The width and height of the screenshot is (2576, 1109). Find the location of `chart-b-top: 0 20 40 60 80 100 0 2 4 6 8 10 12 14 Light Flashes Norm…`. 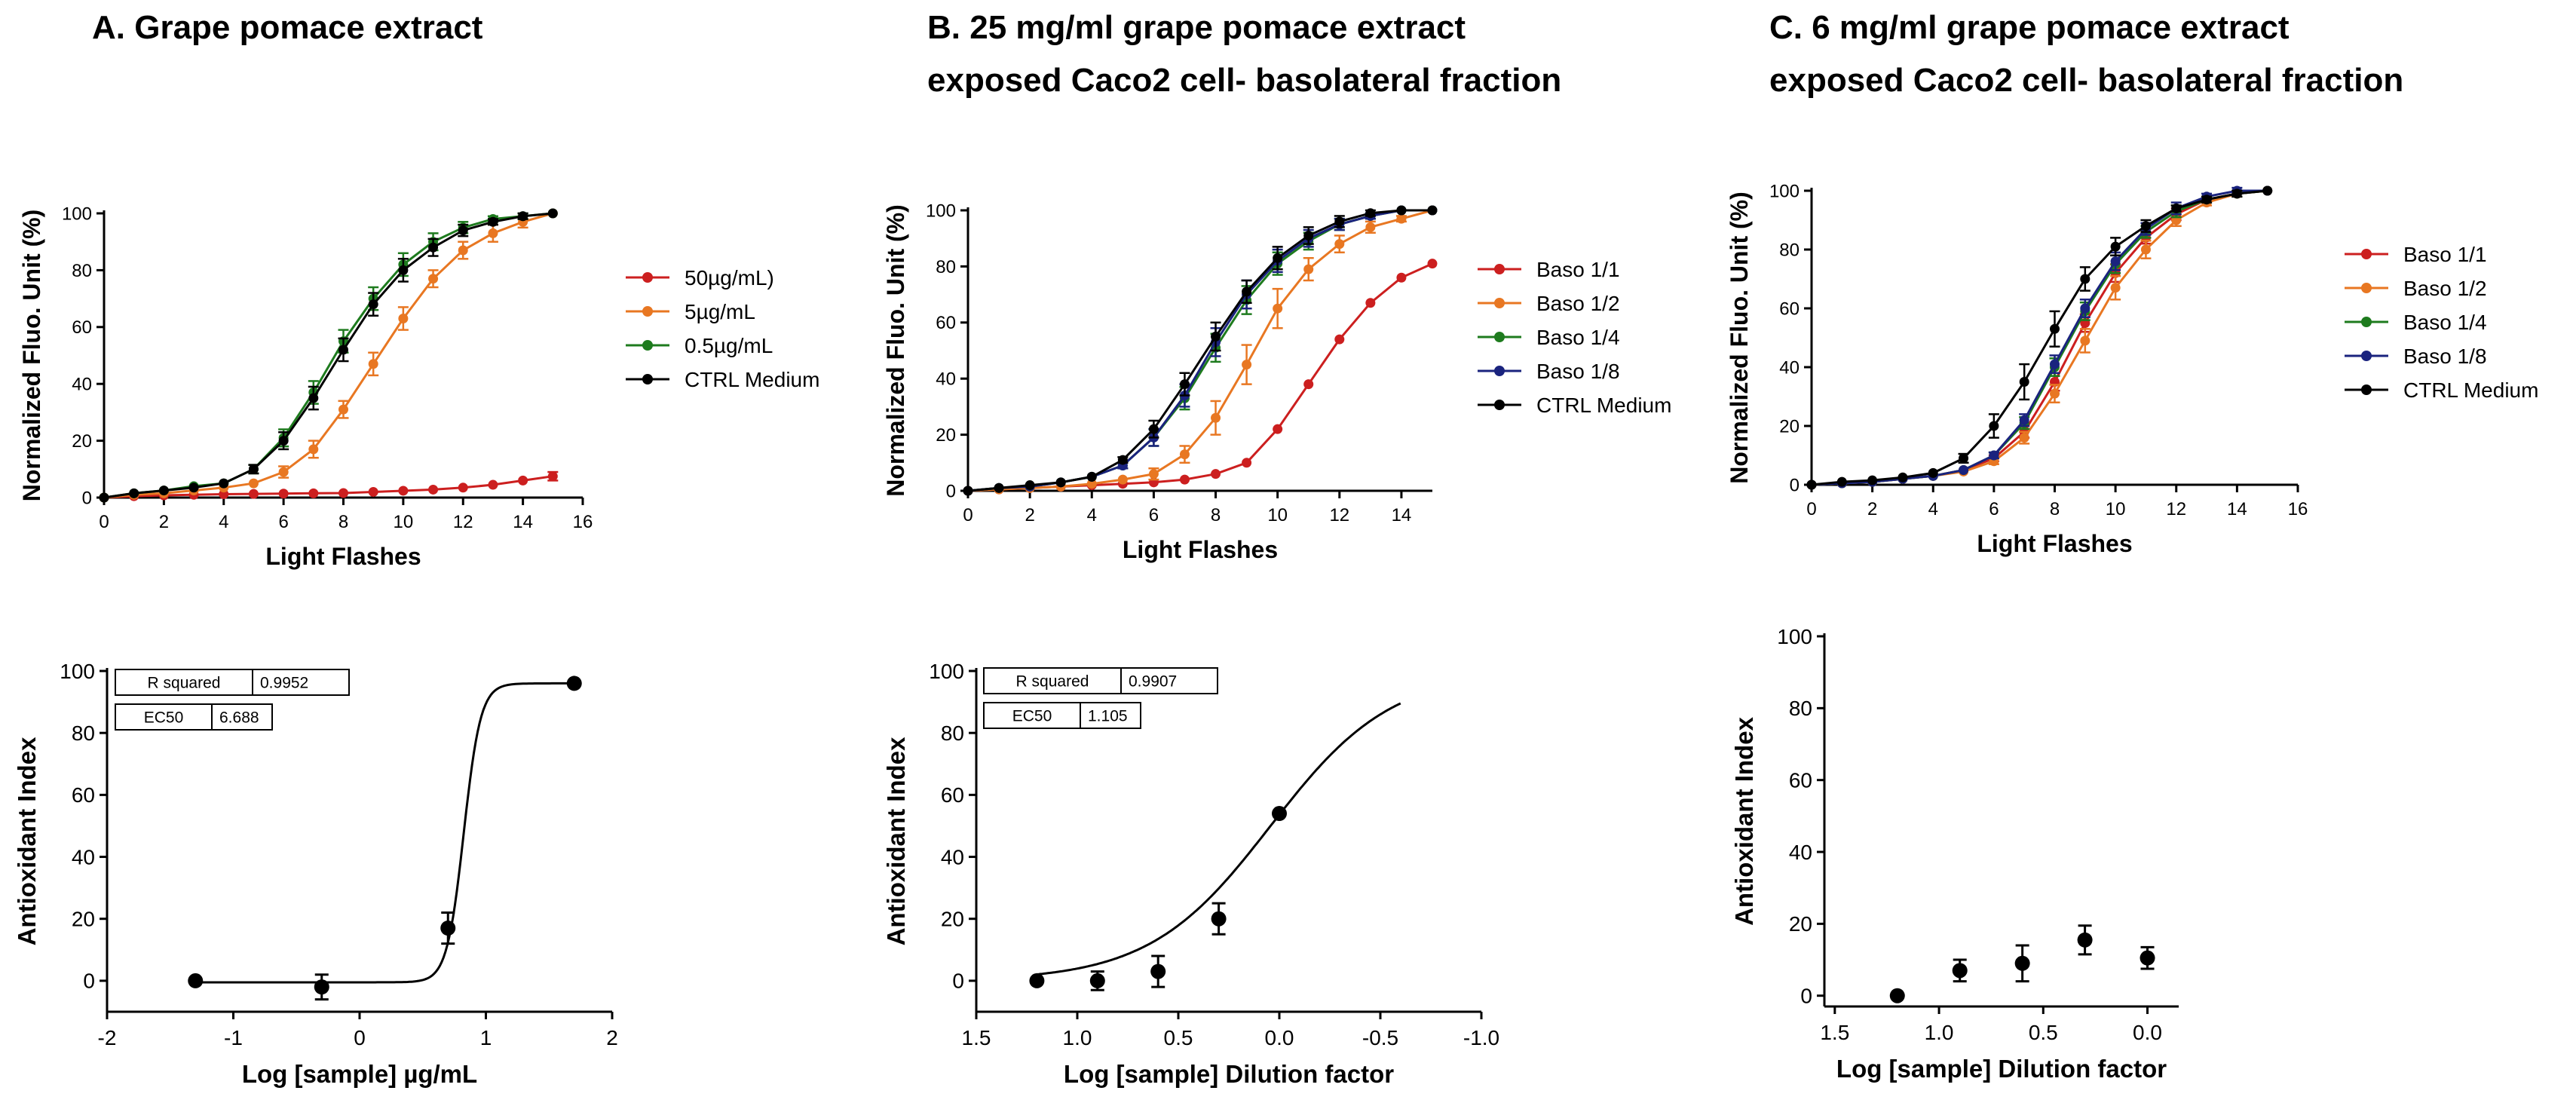

chart-b-top: 0 20 40 60 80 100 0 2 4 6 8 10 12 14 Light Flashes Norm… is located at coordinates (1276, 382).